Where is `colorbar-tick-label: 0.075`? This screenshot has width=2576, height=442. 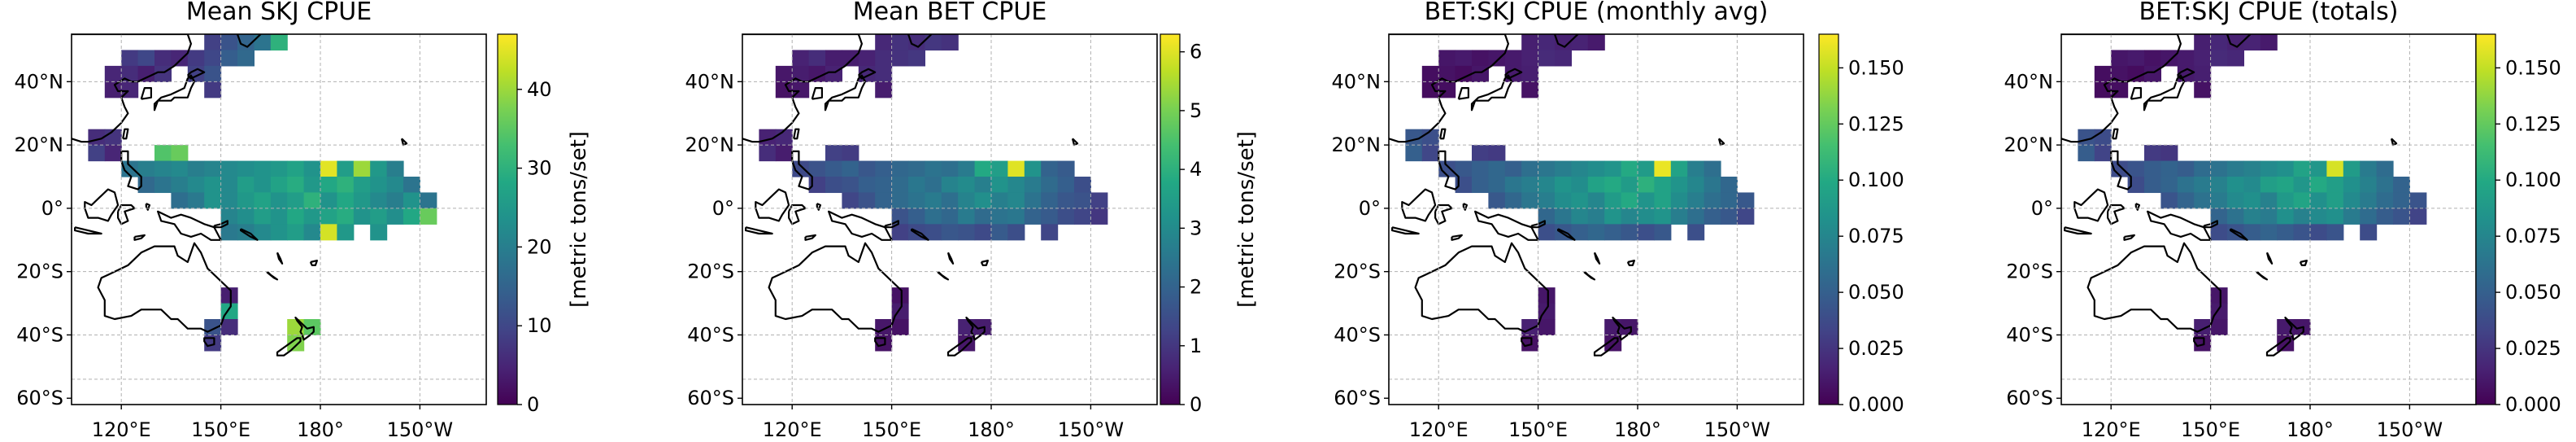
colorbar-tick-label: 0.075 is located at coordinates (1876, 236).